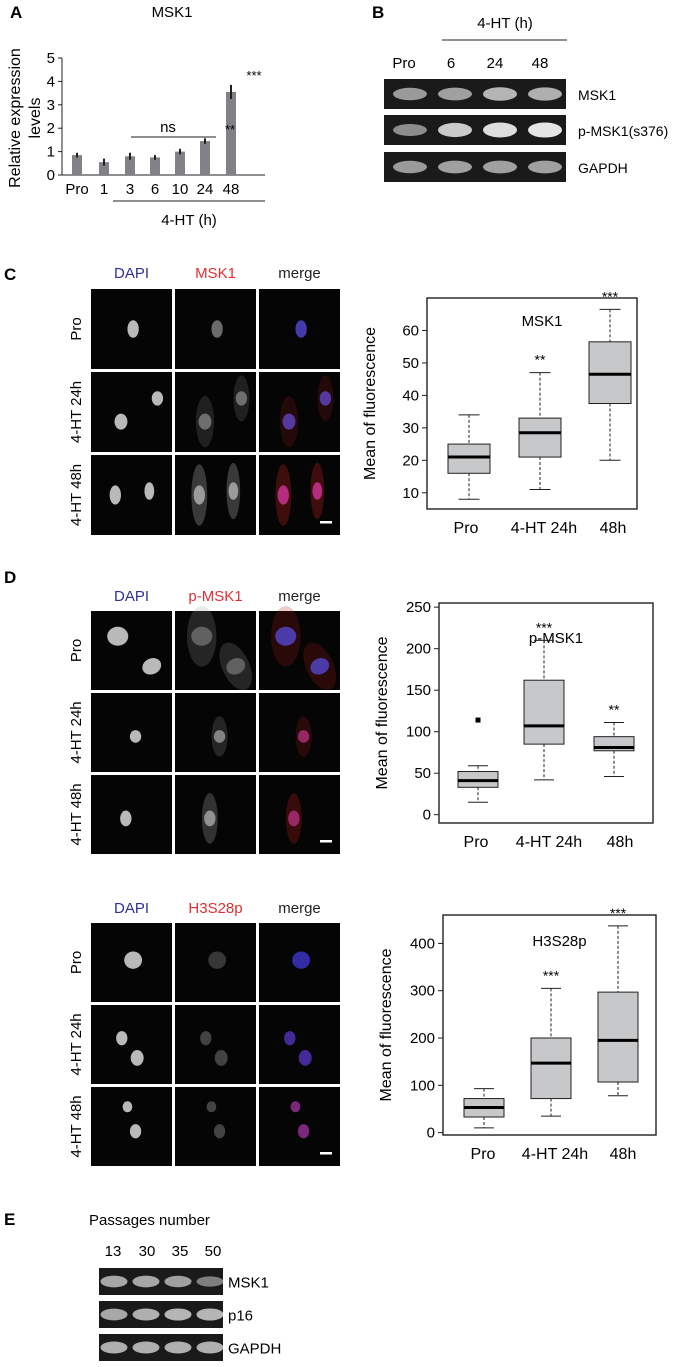  What do you see at coordinates (451, 63) in the screenshot?
I see `blot-lane-label: 6` at bounding box center [451, 63].